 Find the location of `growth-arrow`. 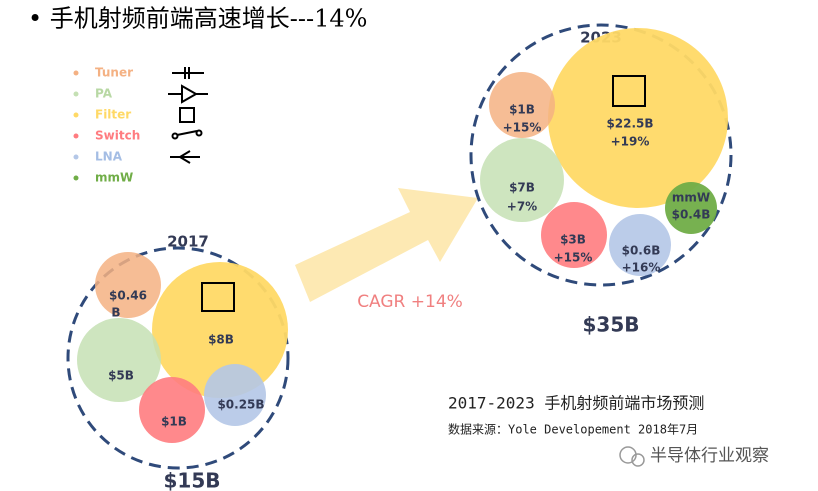

growth-arrow is located at coordinates (386, 245).